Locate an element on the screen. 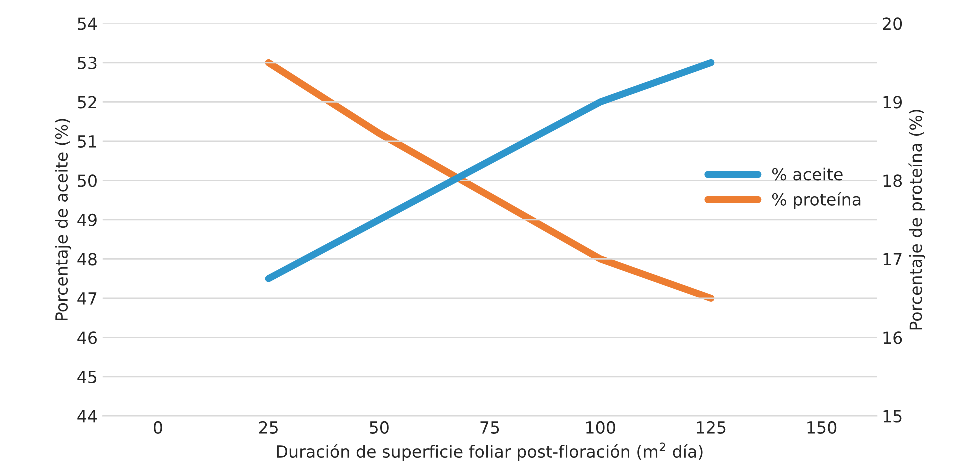 This screenshot has height=473, width=980. y-tick-label: 44 is located at coordinates (88, 416).